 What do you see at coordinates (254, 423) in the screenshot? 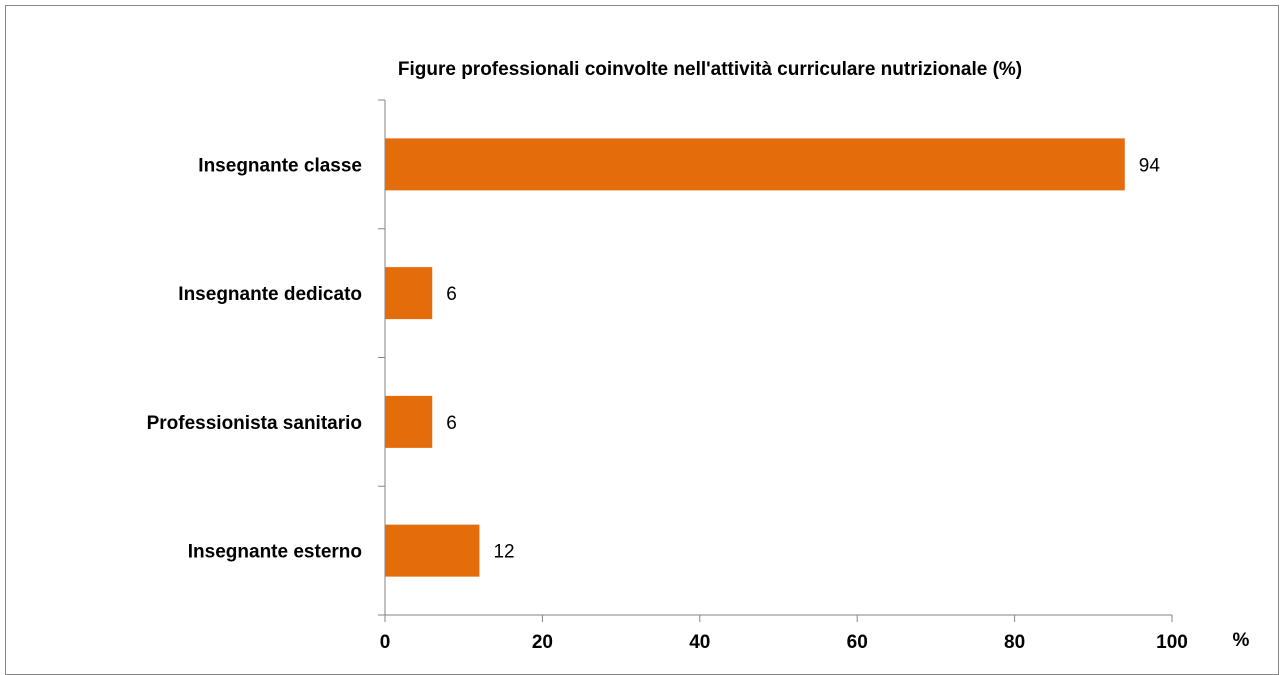
I see `category-label: Professionista sanitario` at bounding box center [254, 423].